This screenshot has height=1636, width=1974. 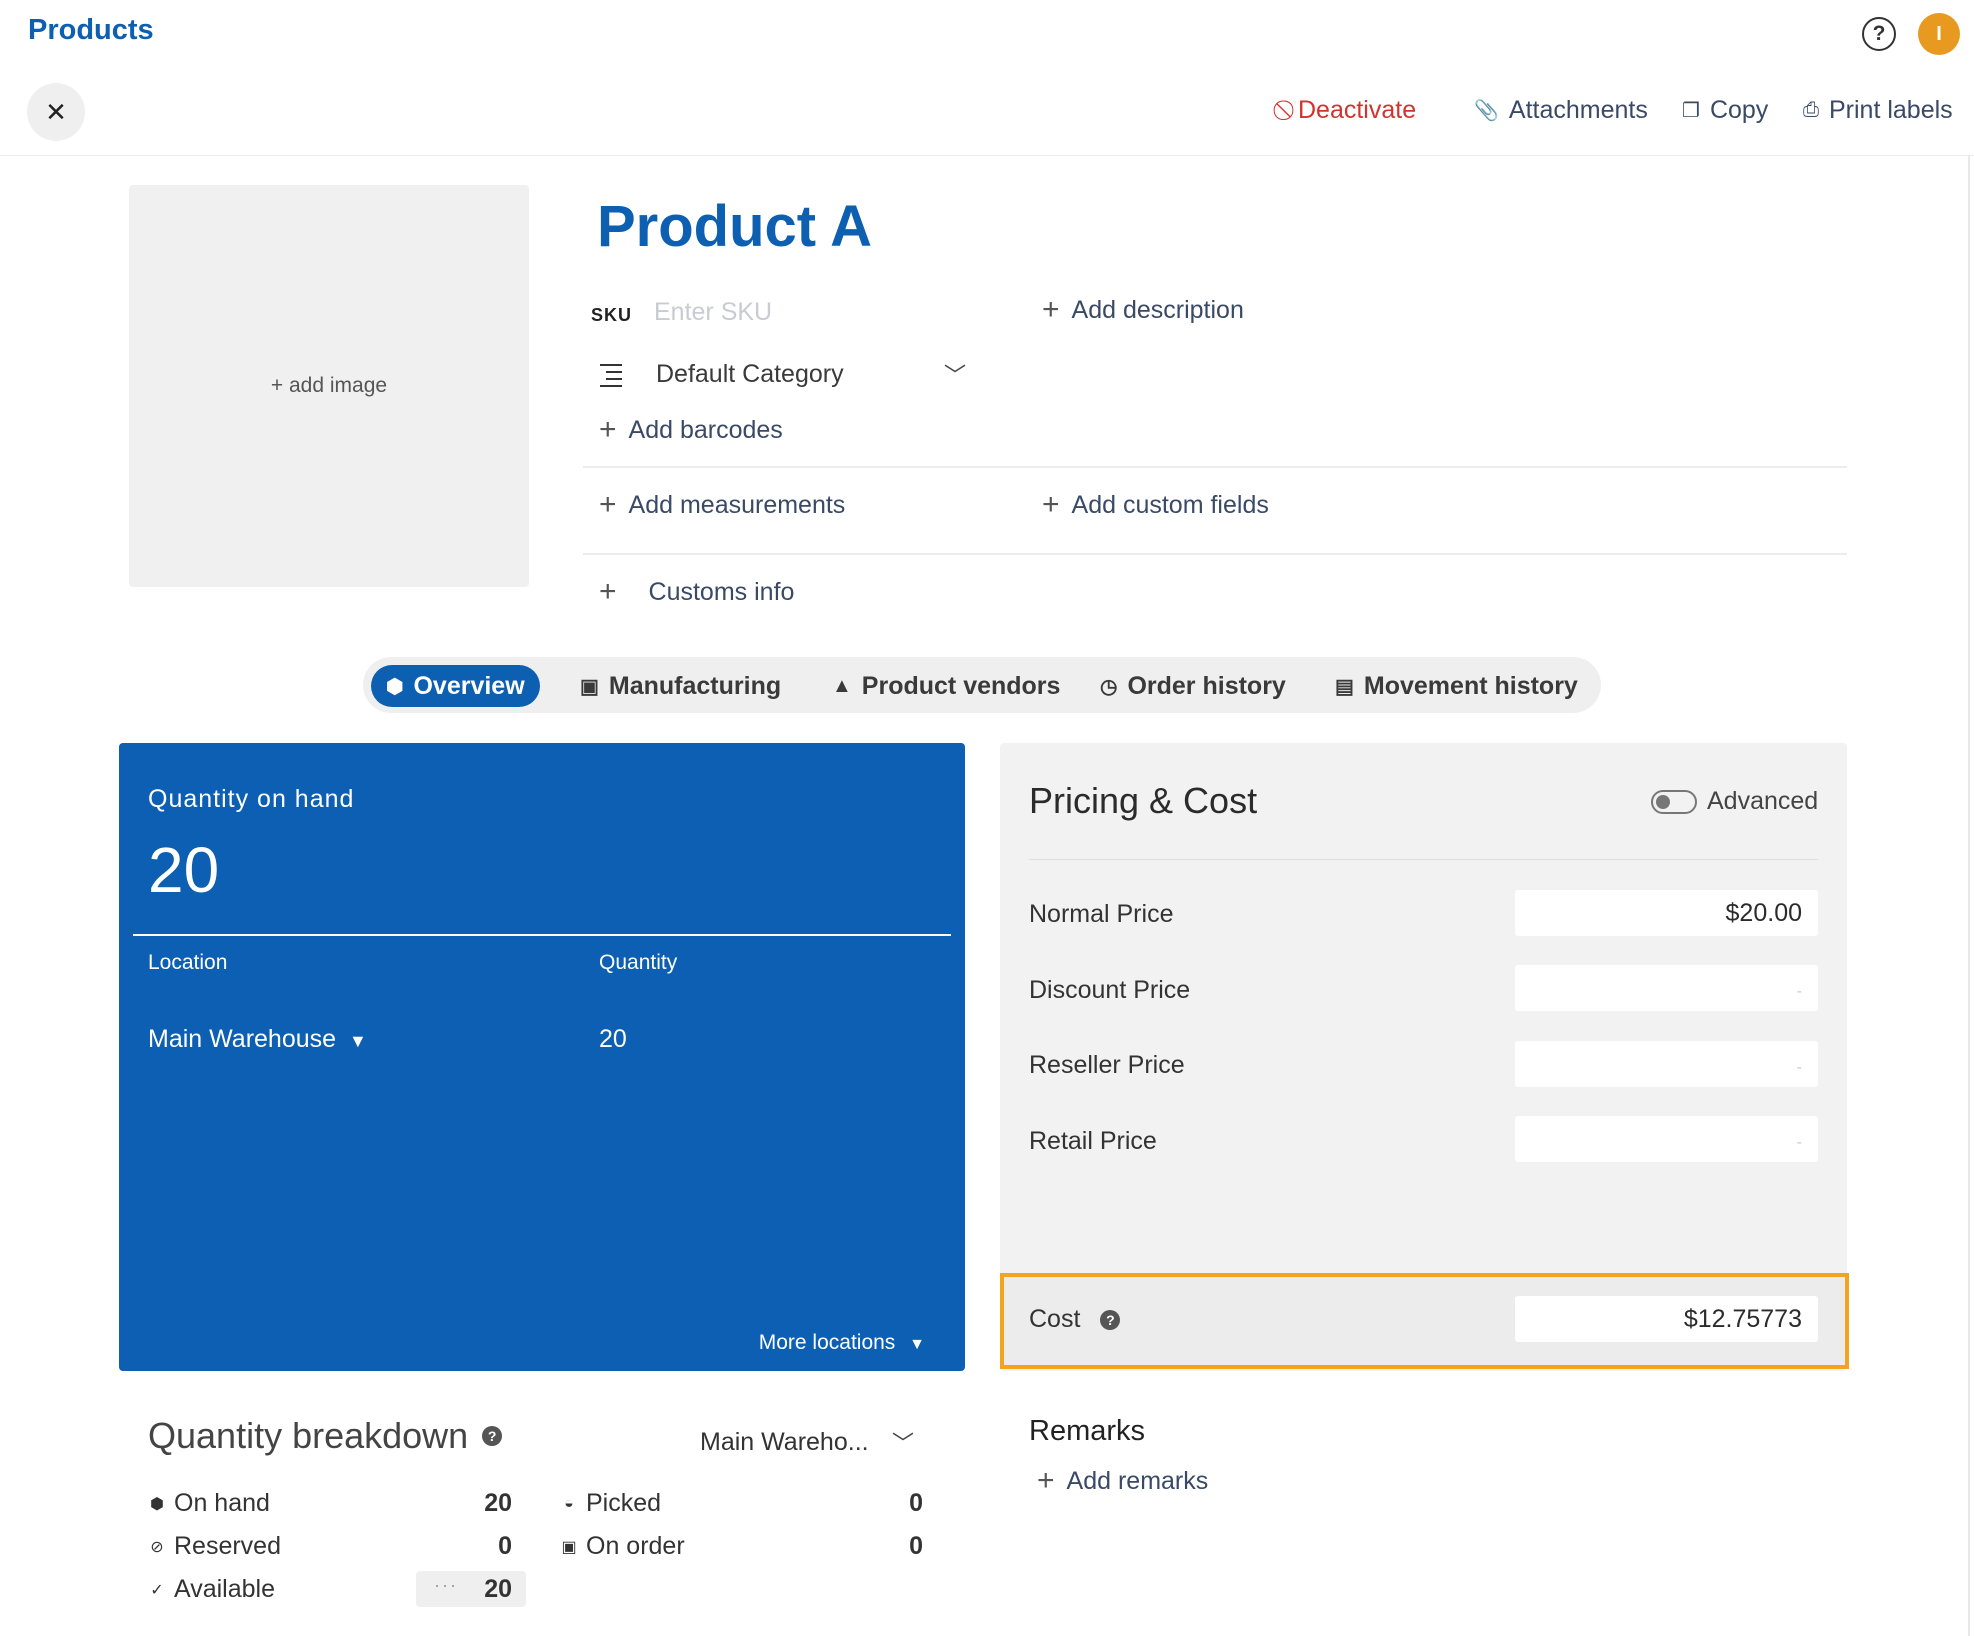 I want to click on half-circle-icon: ◒, so click(x=569, y=1503).